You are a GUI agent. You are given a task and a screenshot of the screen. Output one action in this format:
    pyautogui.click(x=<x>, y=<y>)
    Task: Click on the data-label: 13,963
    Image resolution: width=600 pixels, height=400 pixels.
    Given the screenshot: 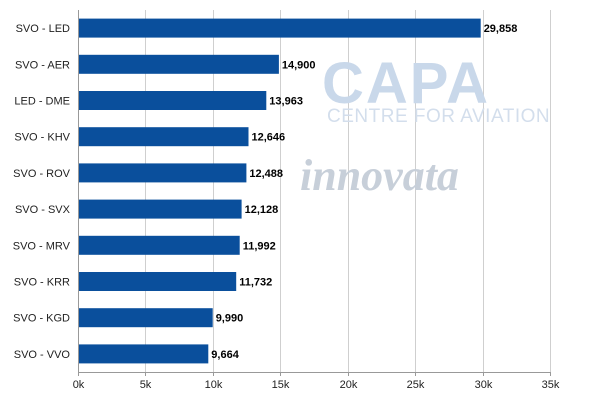 What is the action you would take?
    pyautogui.click(x=286, y=102)
    